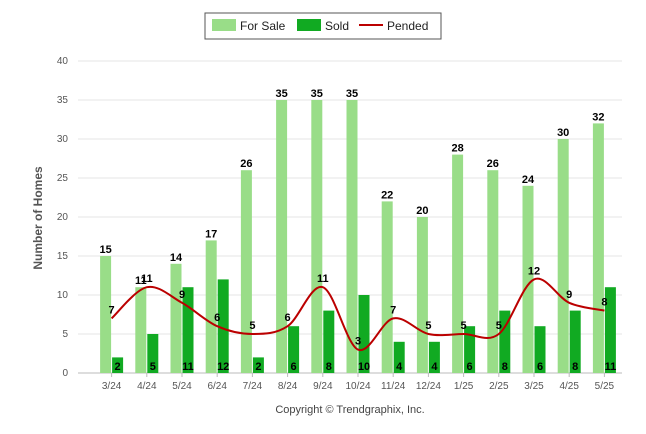  Describe the element at coordinates (112, 386) in the screenshot. I see `x-tick-label: 3/24` at that location.